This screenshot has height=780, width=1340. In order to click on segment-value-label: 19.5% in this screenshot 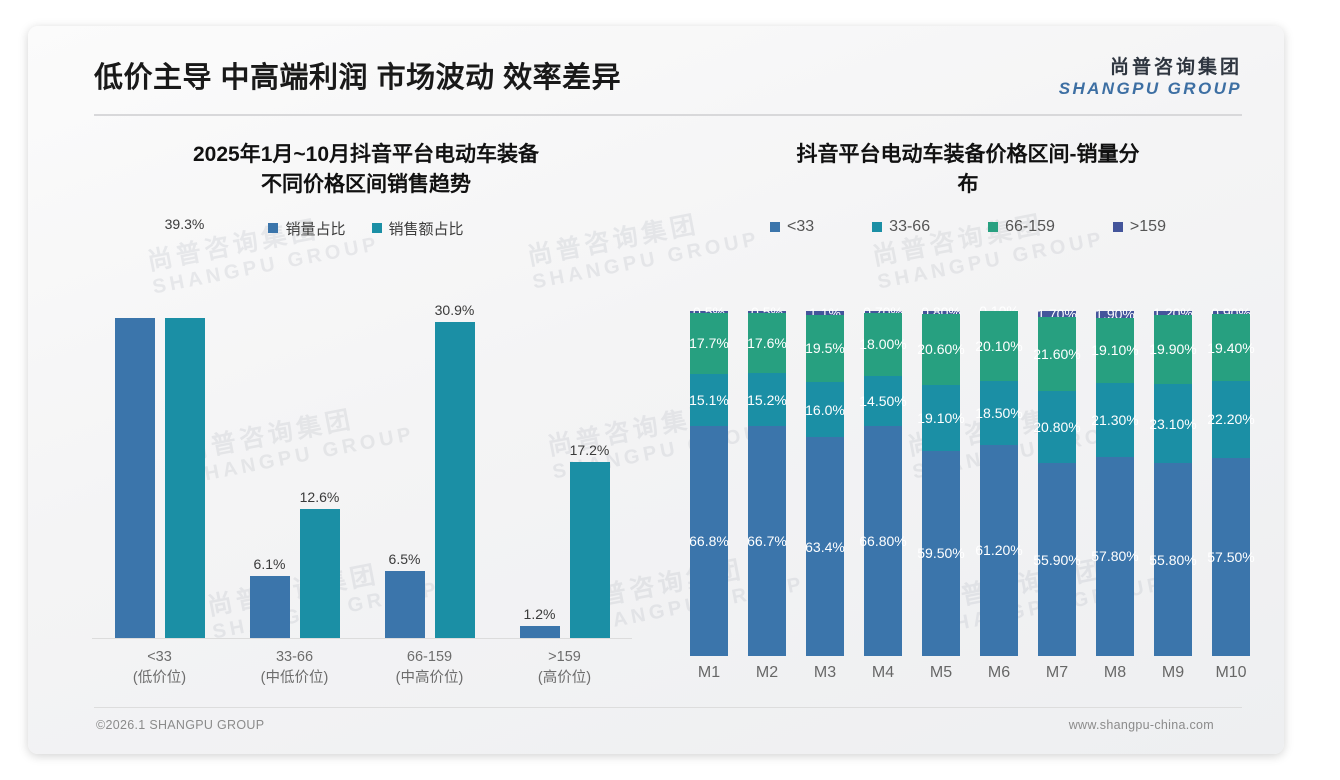, I will do `click(825, 348)`.